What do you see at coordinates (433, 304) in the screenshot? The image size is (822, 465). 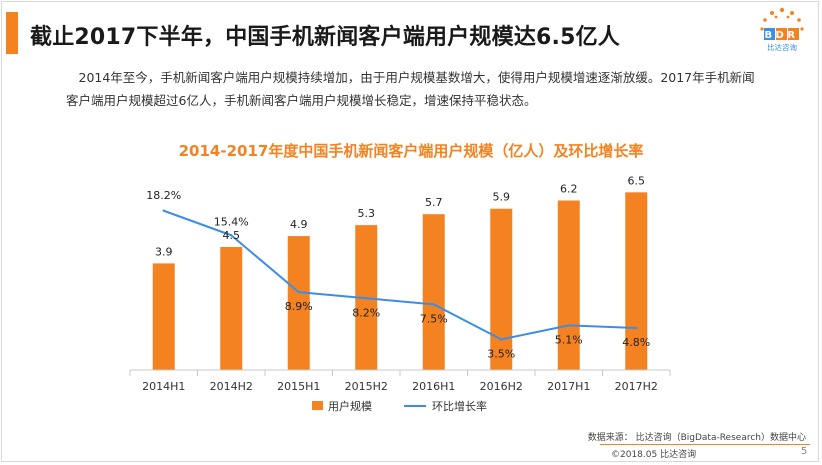 I see `growth-point-2016H1` at bounding box center [433, 304].